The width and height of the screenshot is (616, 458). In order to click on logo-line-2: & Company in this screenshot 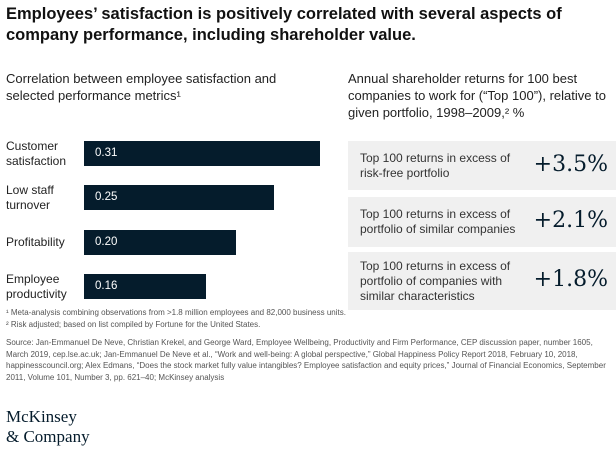, I will do `click(48, 436)`.